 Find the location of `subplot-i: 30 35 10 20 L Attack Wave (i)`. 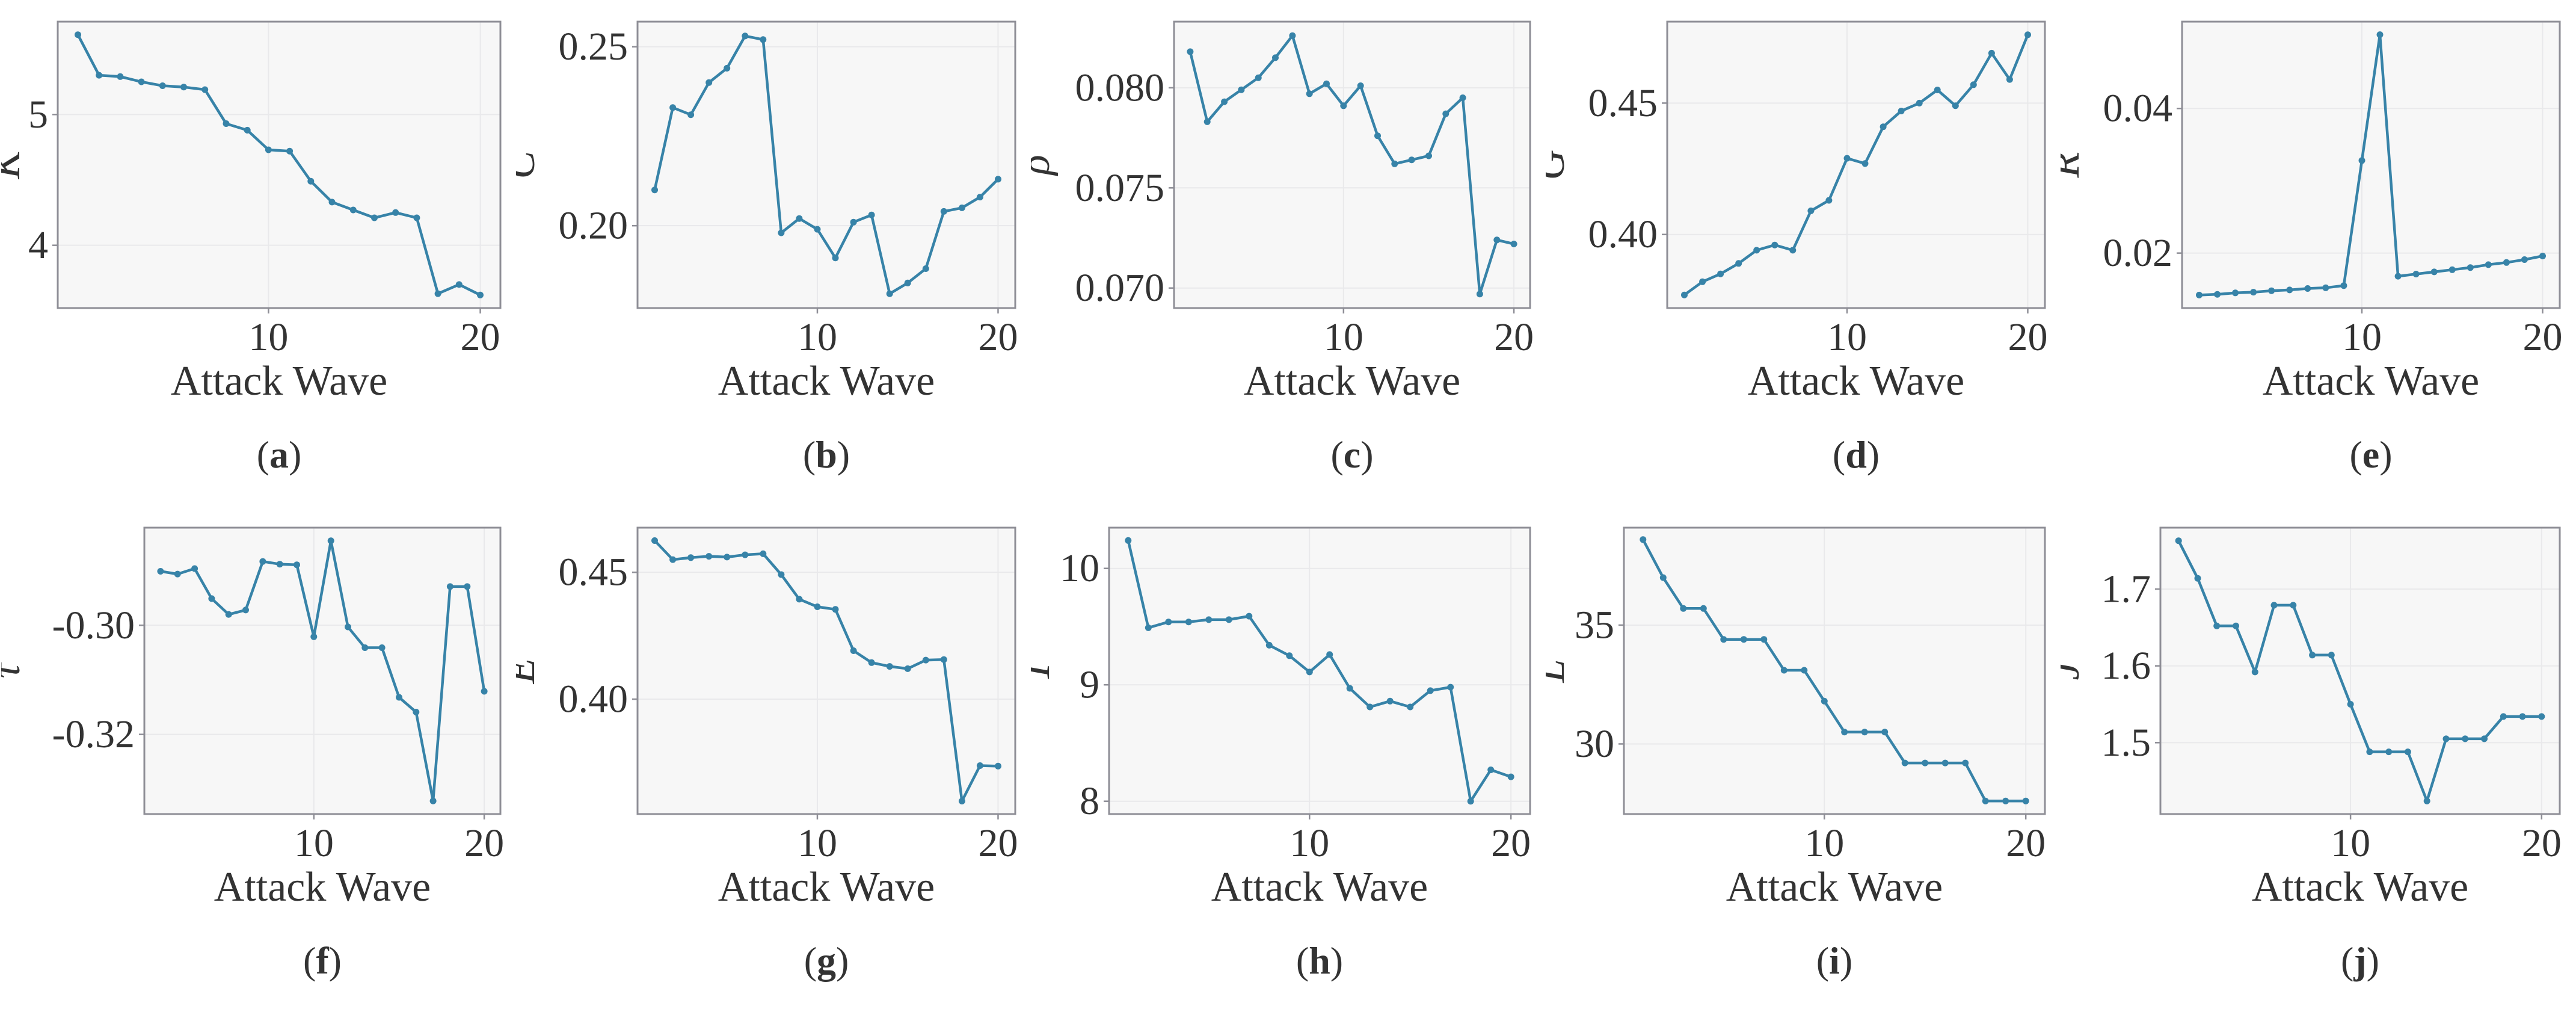

subplot-i: 30 35 10 20 L Attack Wave (i) is located at coordinates (1803, 759).